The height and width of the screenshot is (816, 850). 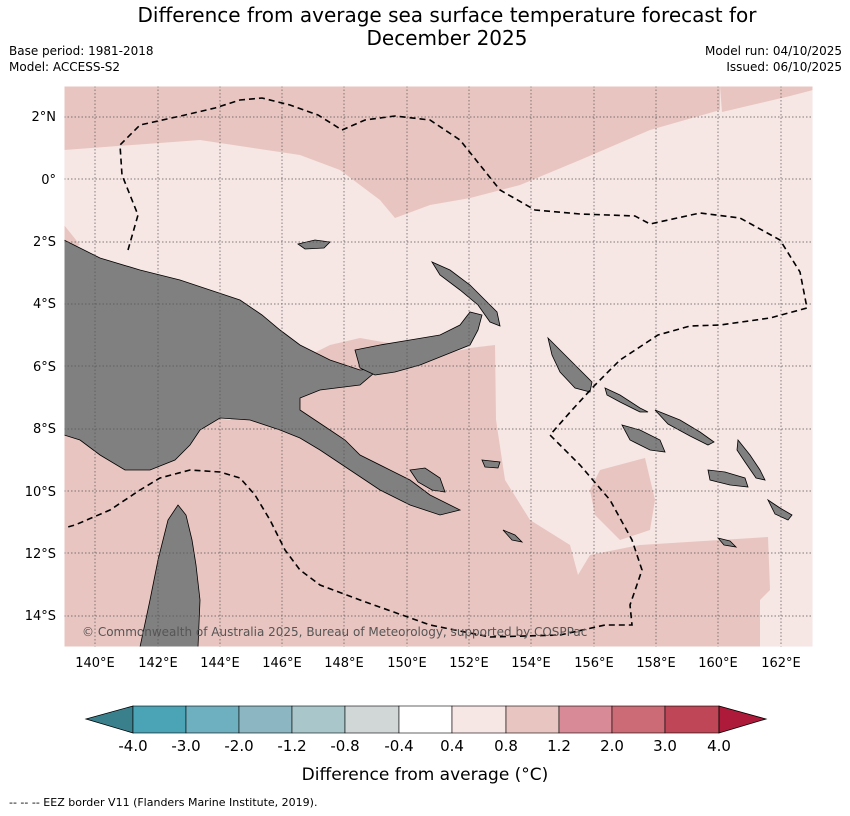 What do you see at coordinates (513, 536) in the screenshot?
I see `rossel-island` at bounding box center [513, 536].